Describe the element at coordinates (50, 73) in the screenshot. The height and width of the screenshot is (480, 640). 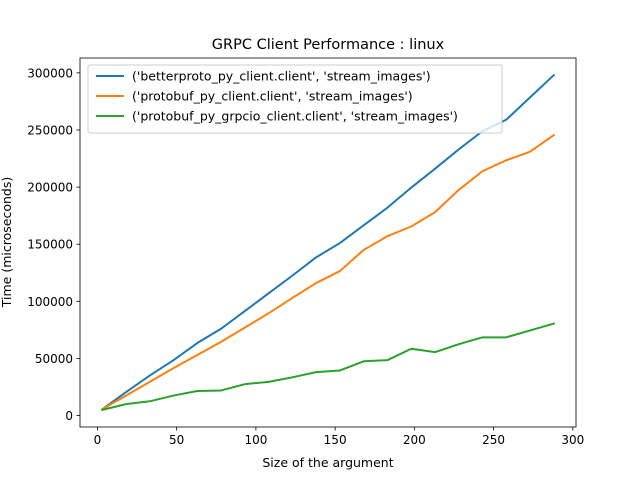
I see `y-tick-label: 300000` at that location.